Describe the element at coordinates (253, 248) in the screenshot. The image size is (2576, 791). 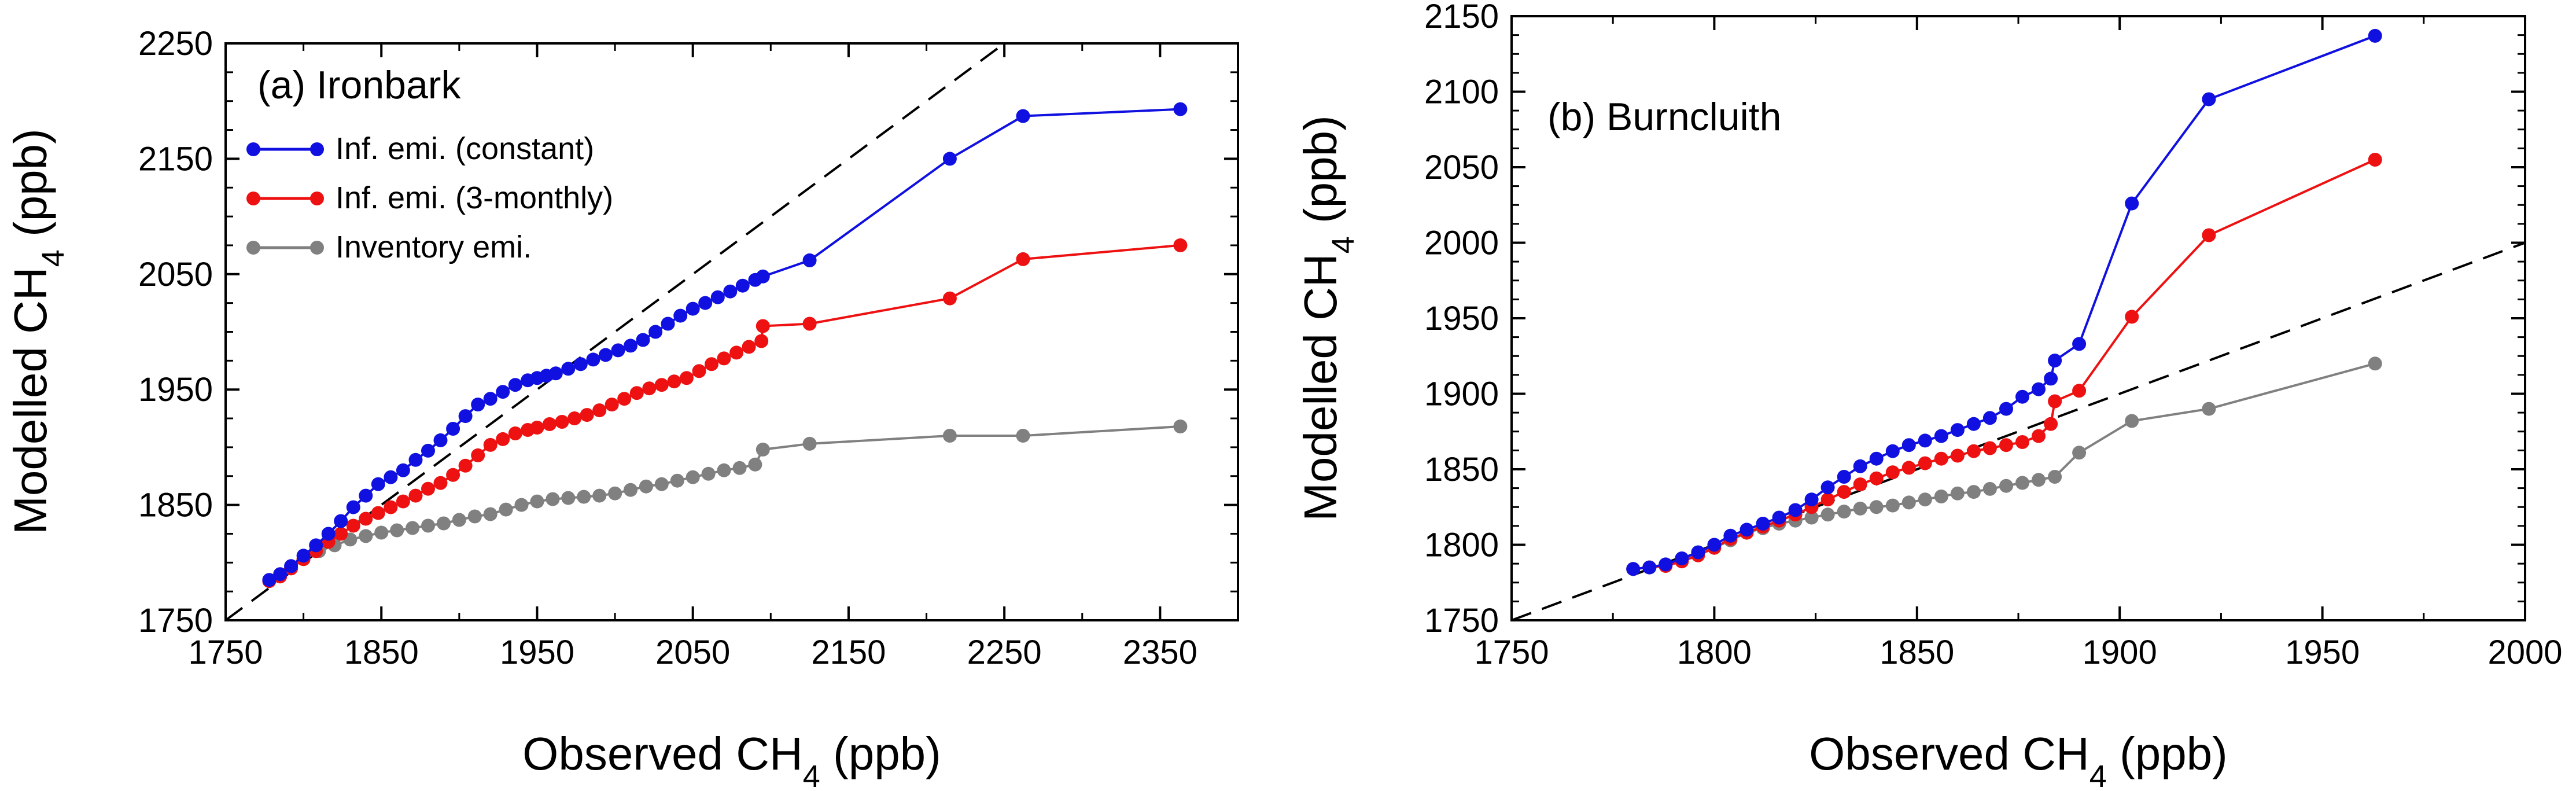
I see `legend-marker-inventory` at that location.